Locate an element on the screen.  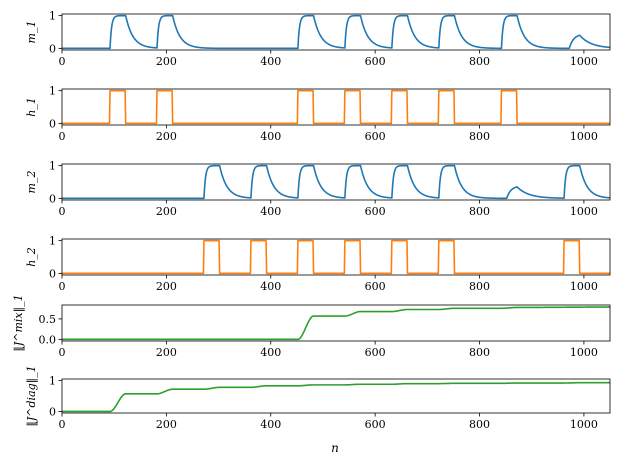
y-axis-label: ‖J^diag‖_1 is located at coordinates (32, 395).